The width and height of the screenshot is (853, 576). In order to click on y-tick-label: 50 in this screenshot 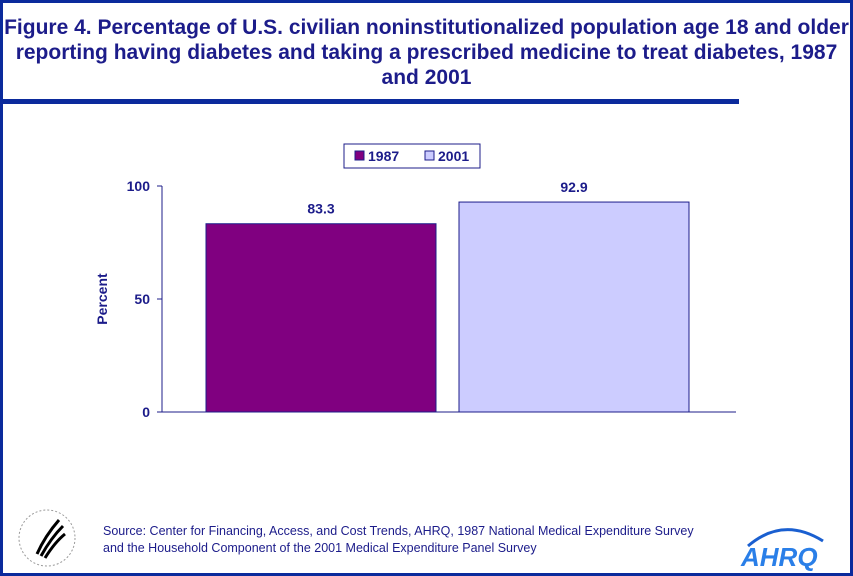, I will do `click(142, 299)`.